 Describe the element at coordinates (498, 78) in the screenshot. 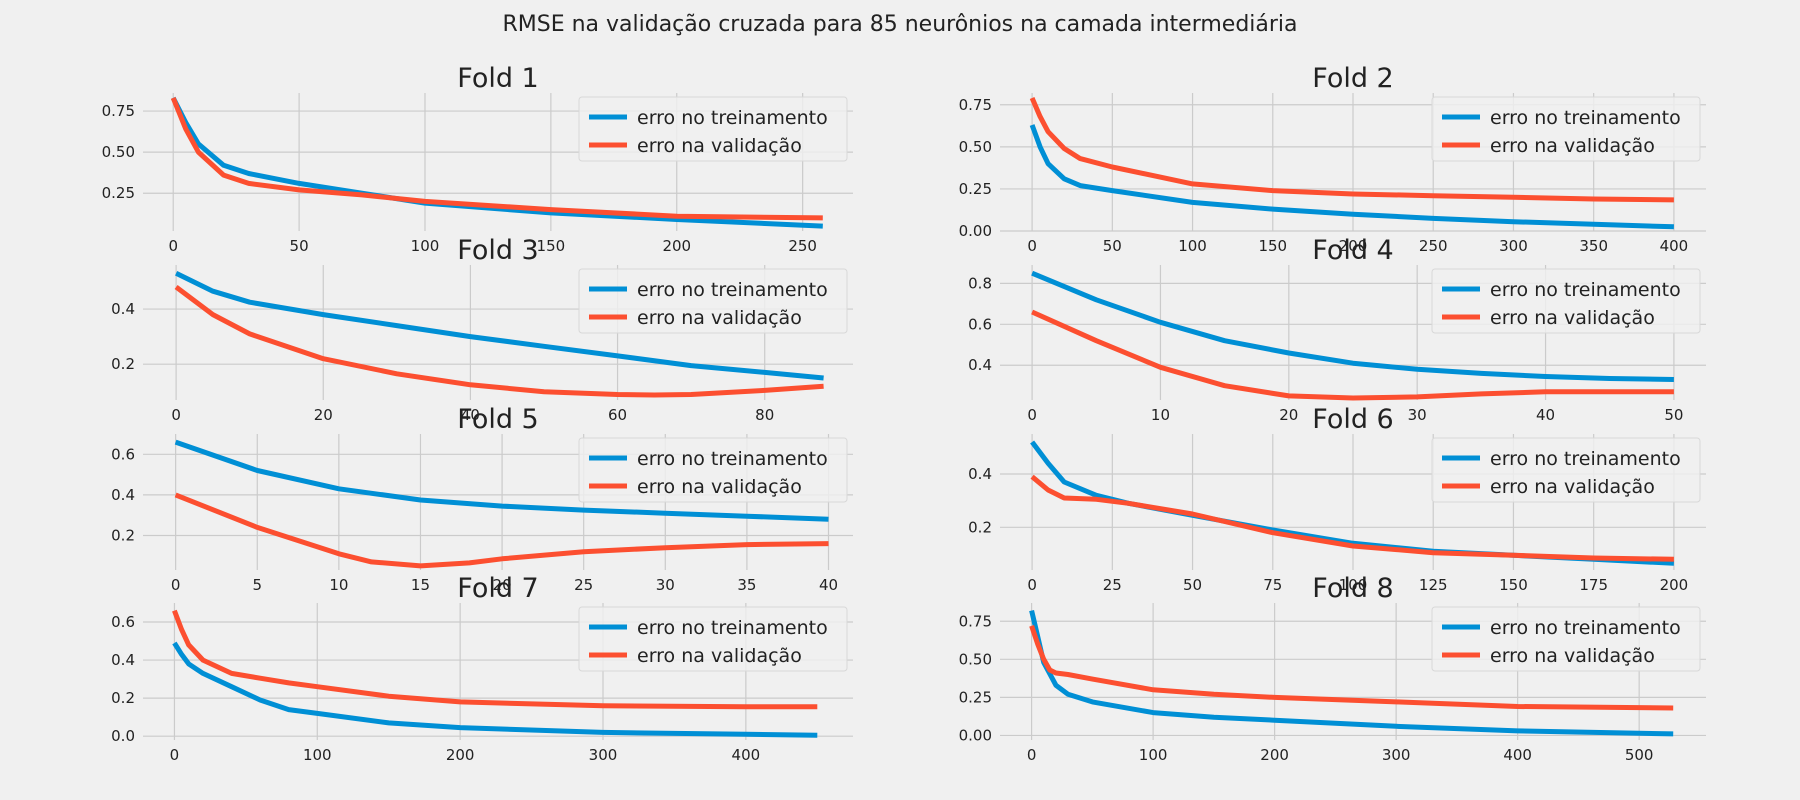

I see `subplot-title: Fold 1` at that location.